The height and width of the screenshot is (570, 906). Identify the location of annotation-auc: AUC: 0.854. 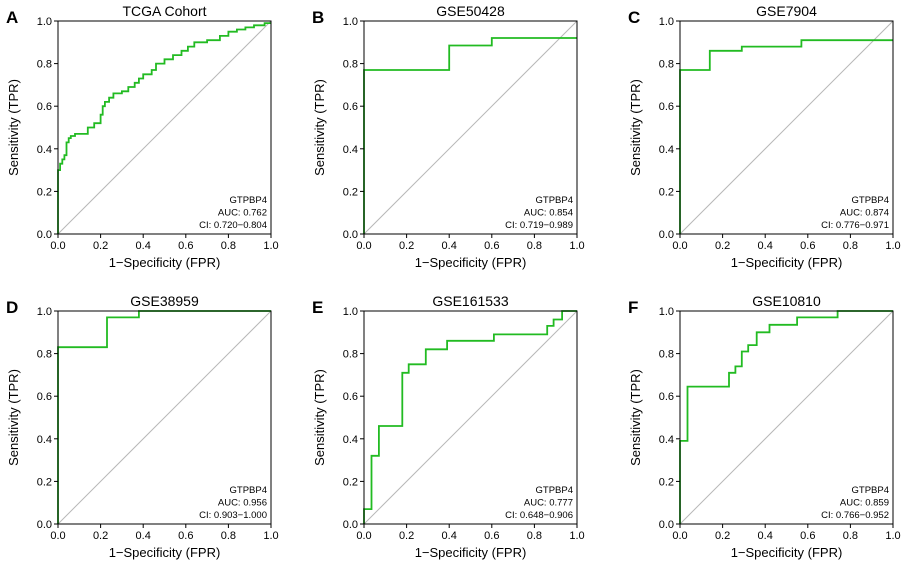
(548, 213).